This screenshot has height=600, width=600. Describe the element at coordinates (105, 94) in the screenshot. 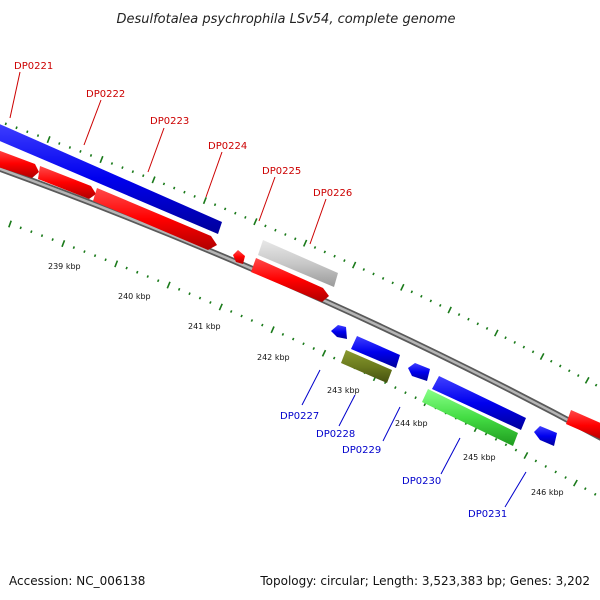

I see `gene-label-dp0222: DP0222` at that location.